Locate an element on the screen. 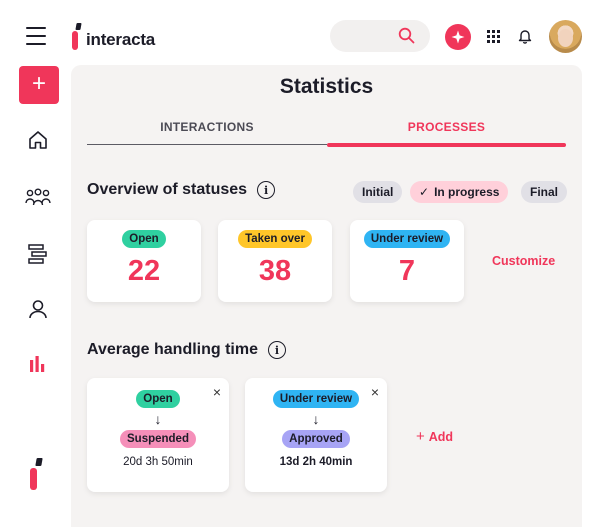  sparkle-icon is located at coordinates (458, 37).